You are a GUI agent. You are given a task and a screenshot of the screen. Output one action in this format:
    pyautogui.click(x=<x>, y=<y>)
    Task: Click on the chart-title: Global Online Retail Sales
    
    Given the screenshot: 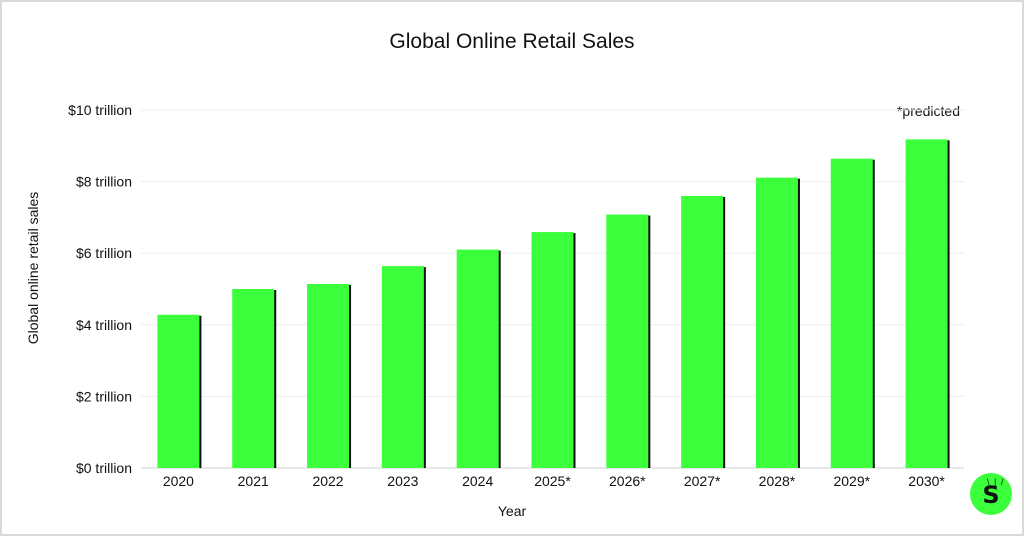 What is the action you would take?
    pyautogui.click(x=512, y=41)
    